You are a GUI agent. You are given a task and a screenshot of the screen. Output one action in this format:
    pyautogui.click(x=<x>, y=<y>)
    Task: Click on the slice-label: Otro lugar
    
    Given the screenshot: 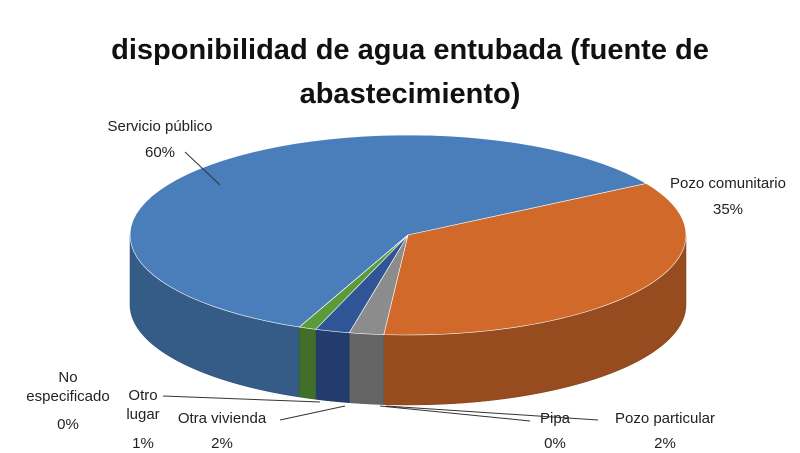 What is the action you would take?
    pyautogui.click(x=143, y=405)
    